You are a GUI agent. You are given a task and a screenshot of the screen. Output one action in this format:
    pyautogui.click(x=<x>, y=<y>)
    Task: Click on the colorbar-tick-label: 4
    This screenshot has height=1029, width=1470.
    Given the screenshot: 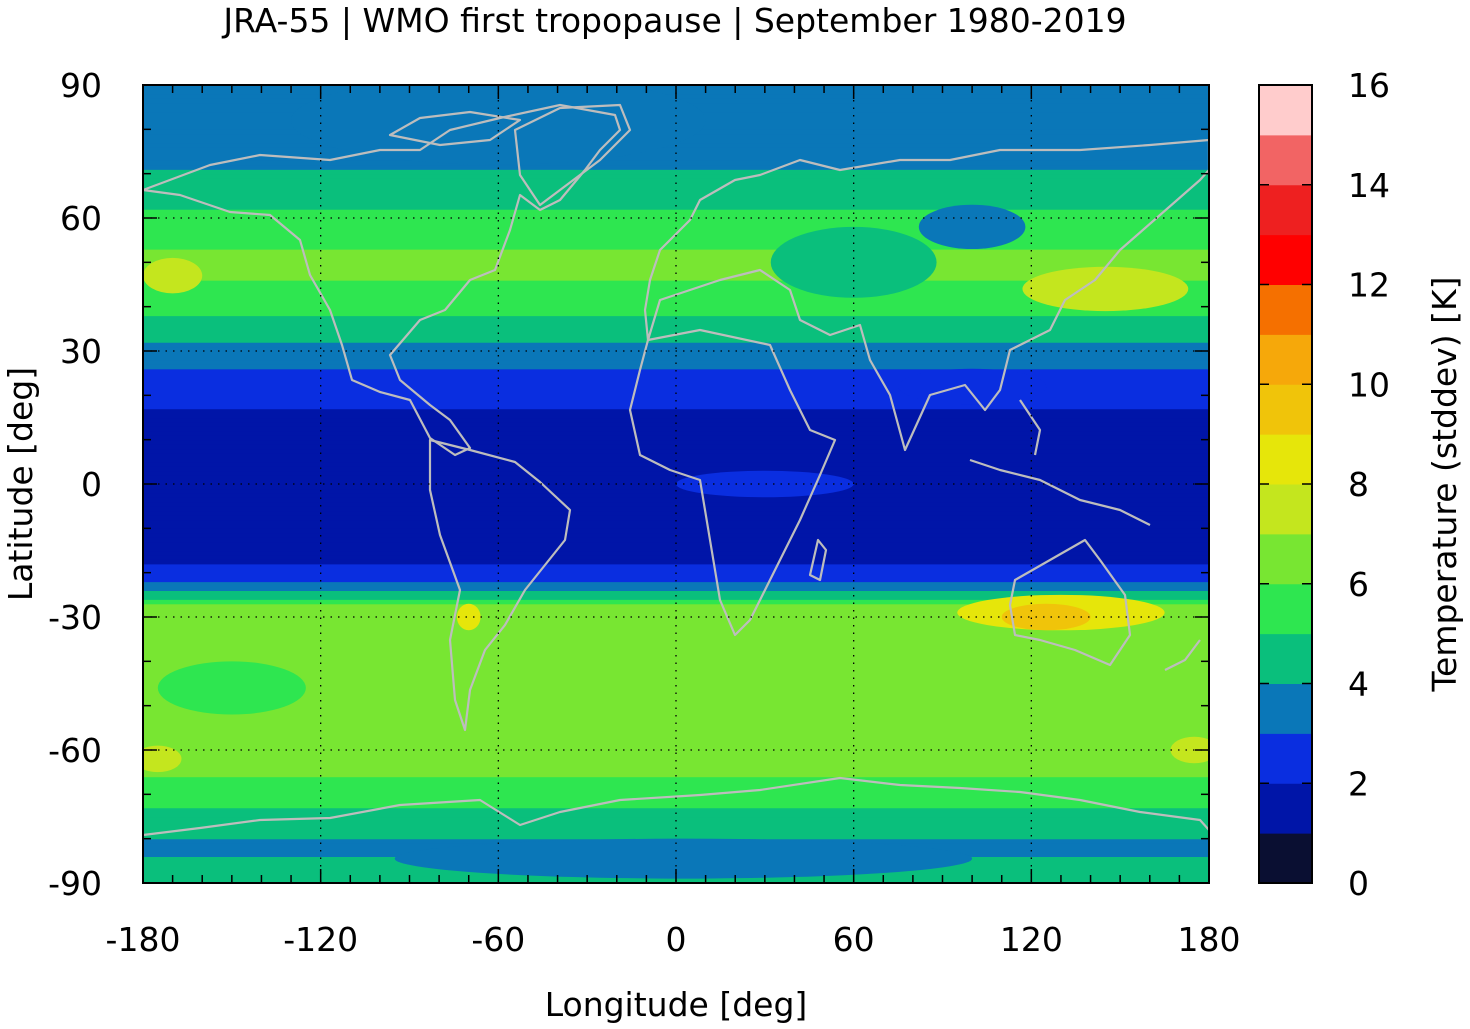 What is the action you would take?
    pyautogui.click(x=1358, y=684)
    